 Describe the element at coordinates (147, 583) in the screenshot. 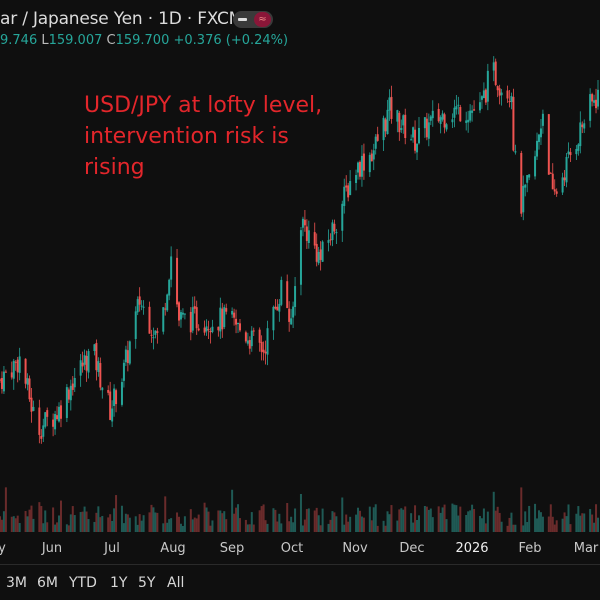

I see `range-5y-button: 5Y` at that location.